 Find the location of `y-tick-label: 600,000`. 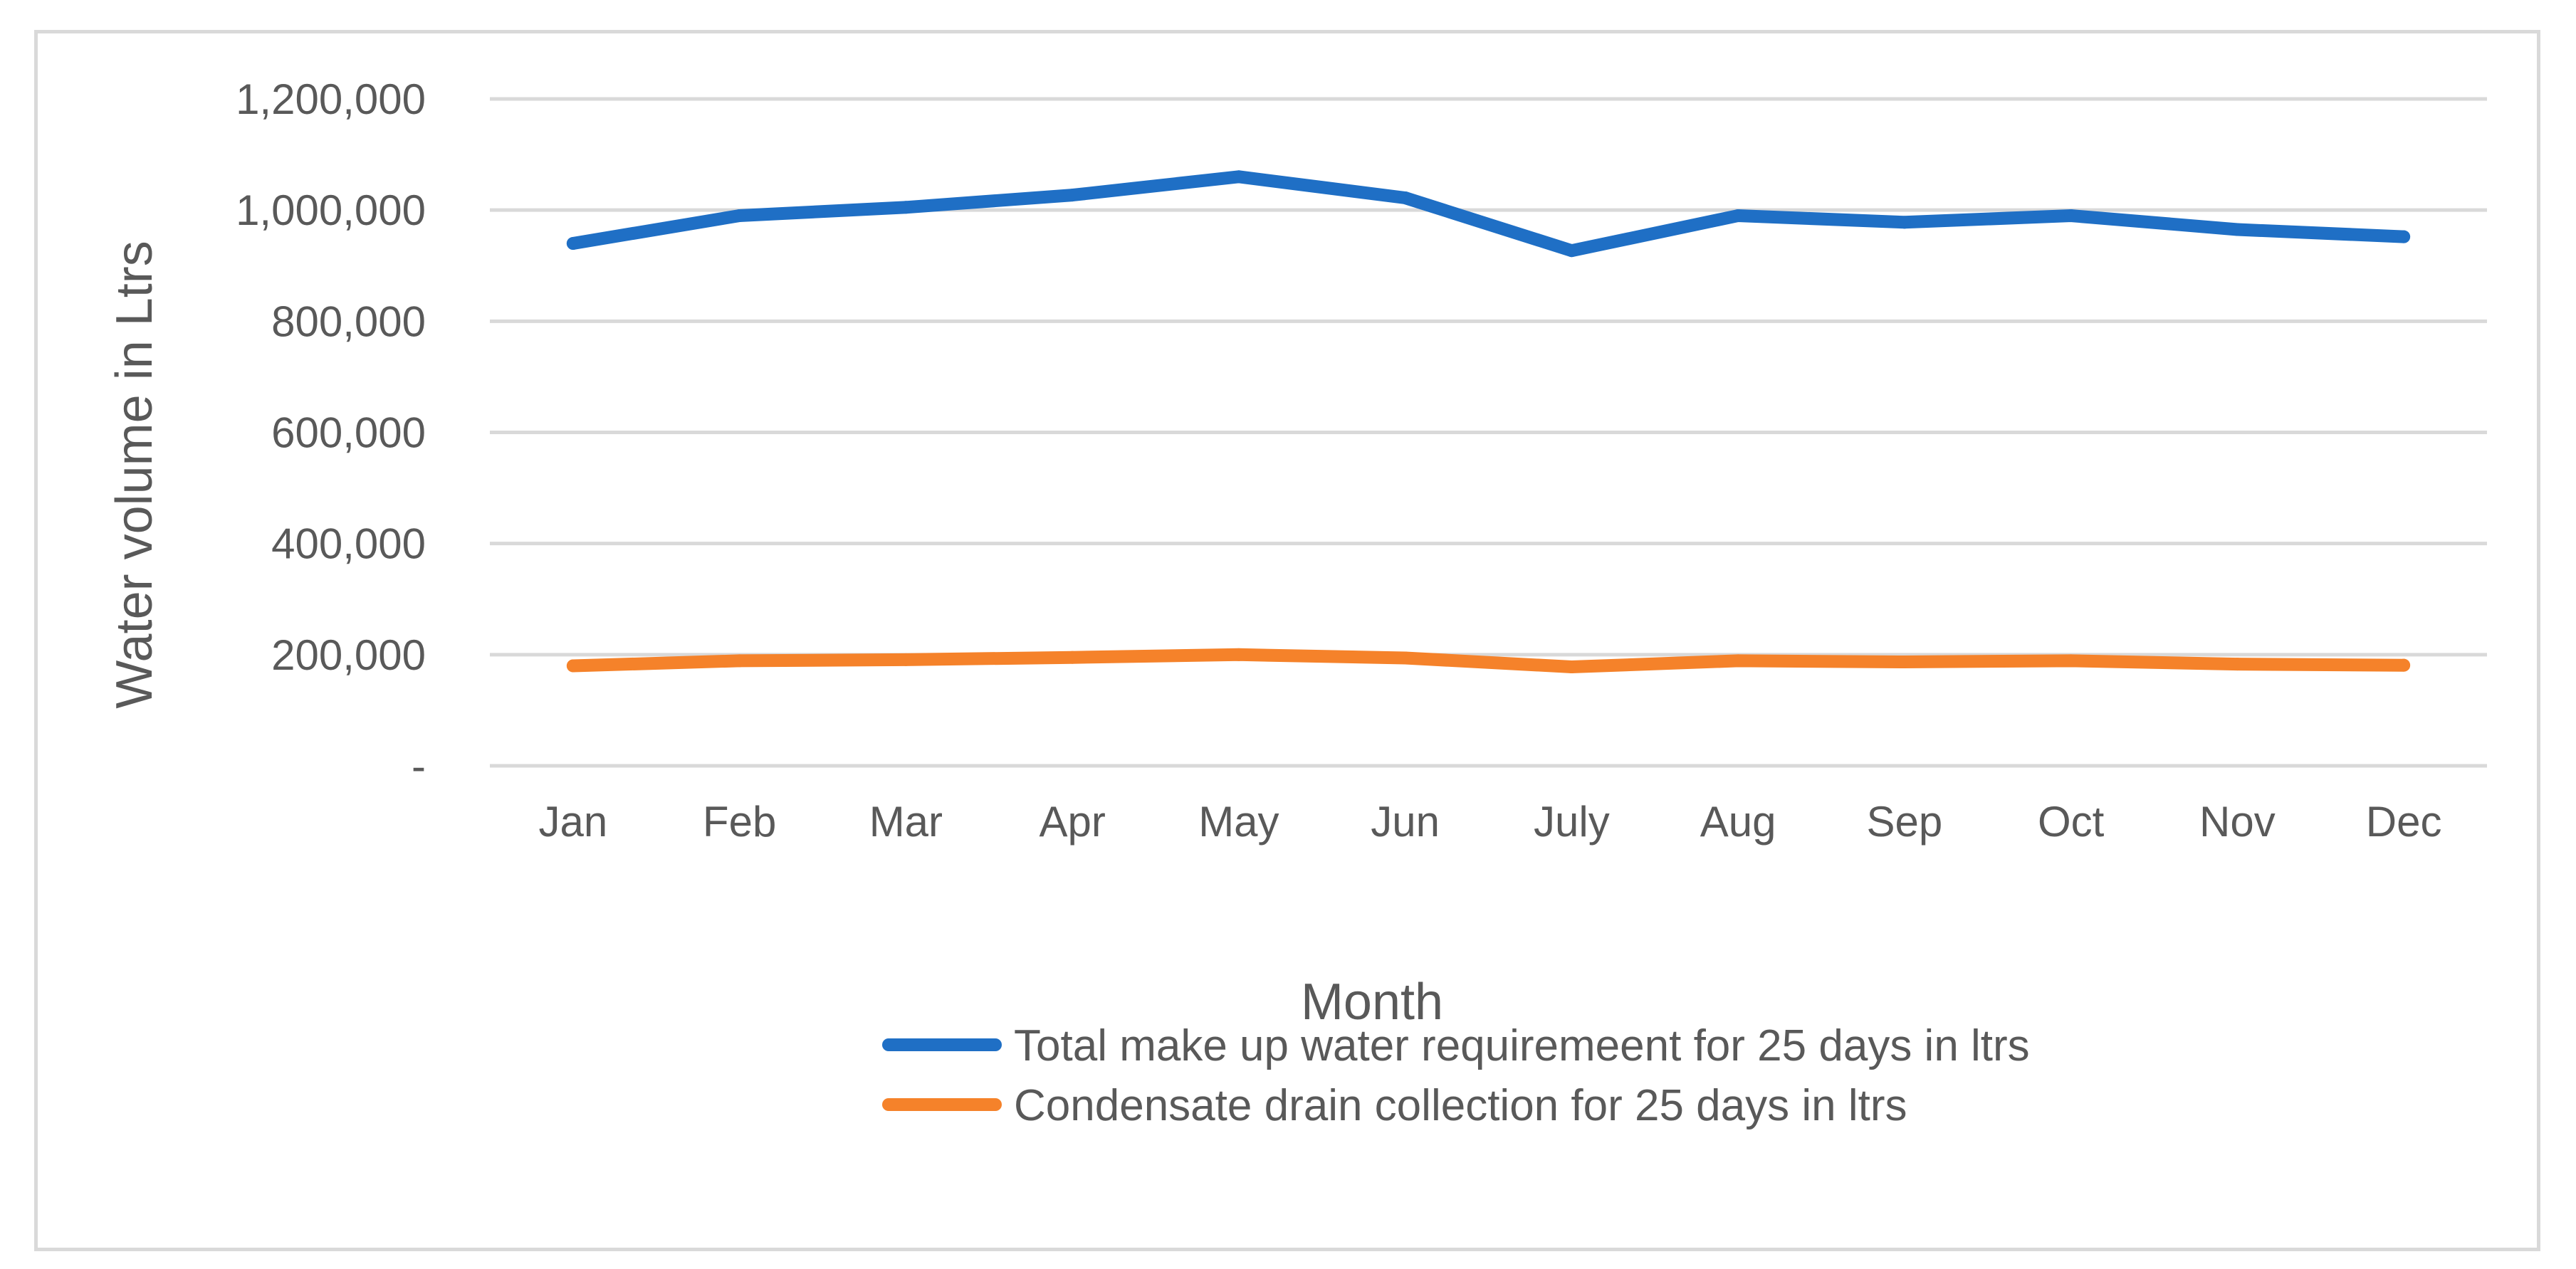

y-tick-label: 600,000 is located at coordinates (348, 433).